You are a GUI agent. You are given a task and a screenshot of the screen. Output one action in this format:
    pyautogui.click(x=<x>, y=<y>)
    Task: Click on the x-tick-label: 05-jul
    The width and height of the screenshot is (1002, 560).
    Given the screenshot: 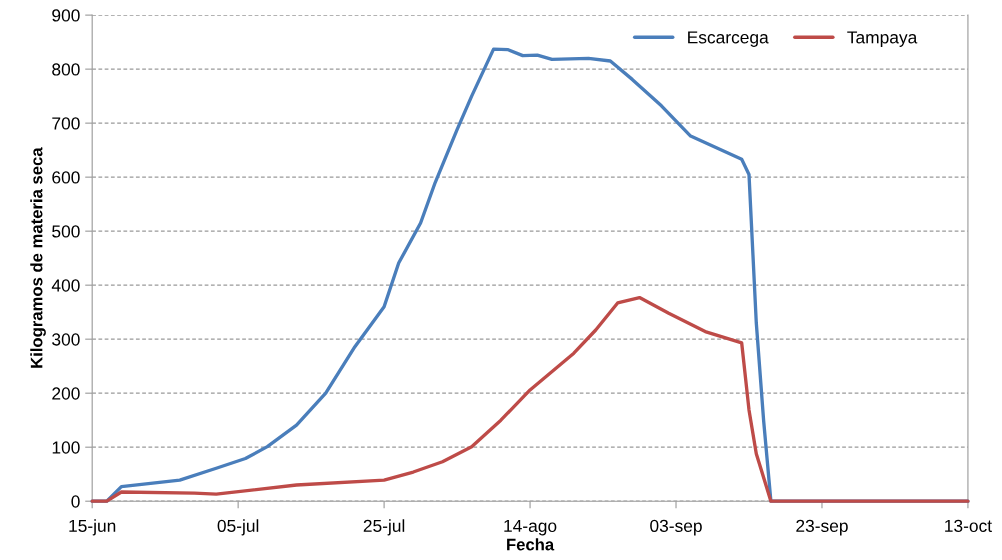 What is the action you would take?
    pyautogui.click(x=238, y=527)
    